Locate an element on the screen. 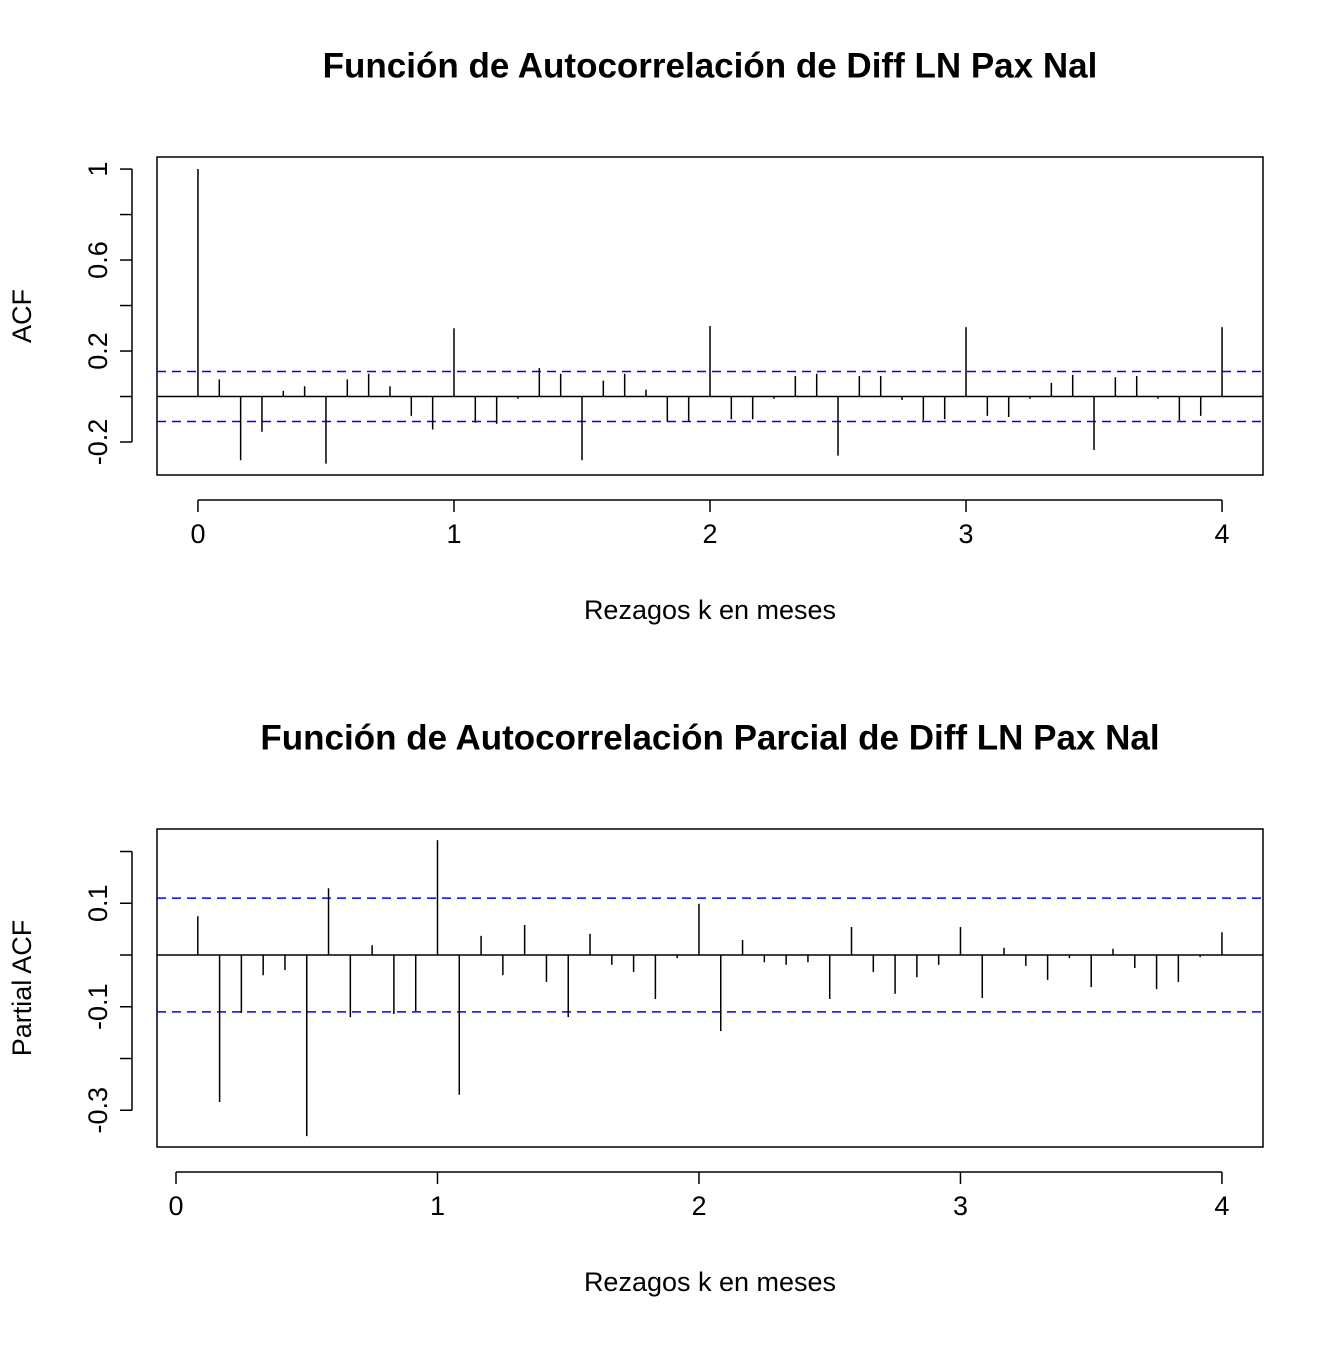 The height and width of the screenshot is (1349, 1344). y-tick-label: 1 is located at coordinates (98, 169).